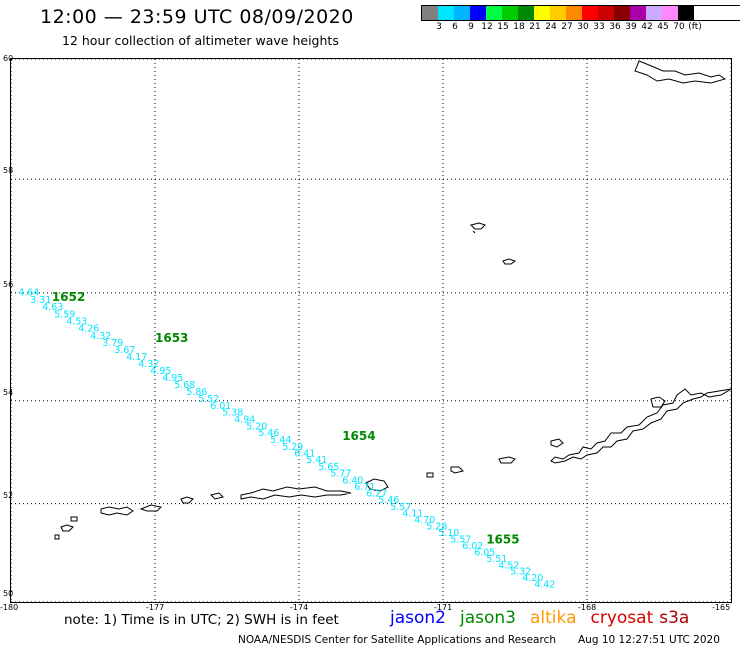 The width and height of the screenshot is (740, 650). What do you see at coordinates (8, 284) in the screenshot?
I see `latitude-label: 56` at bounding box center [8, 284].